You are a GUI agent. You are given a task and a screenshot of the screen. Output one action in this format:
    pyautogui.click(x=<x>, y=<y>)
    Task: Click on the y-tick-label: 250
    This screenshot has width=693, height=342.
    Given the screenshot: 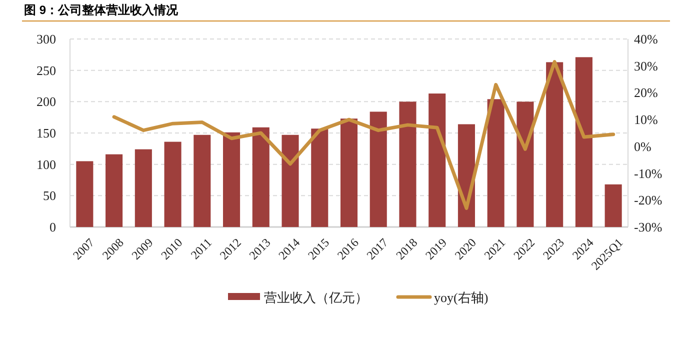 What is the action you would take?
    pyautogui.click(x=46, y=70)
    